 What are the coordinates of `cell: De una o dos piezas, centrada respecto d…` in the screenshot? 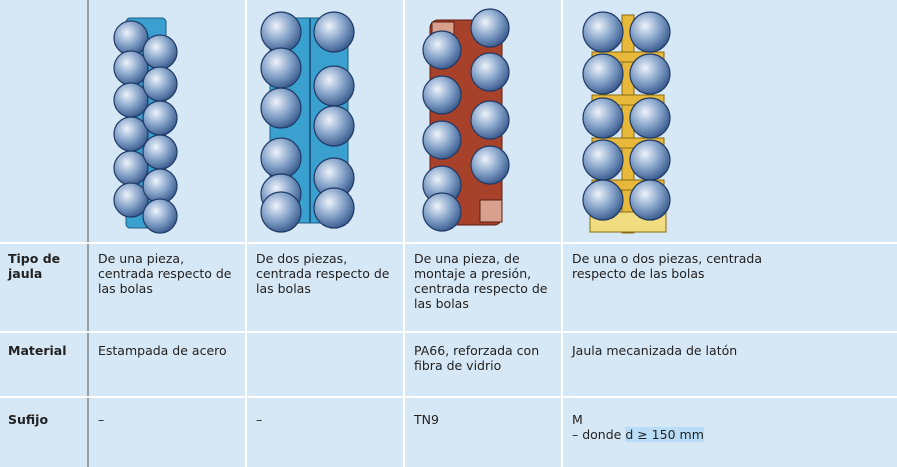 It's located at (667, 266).